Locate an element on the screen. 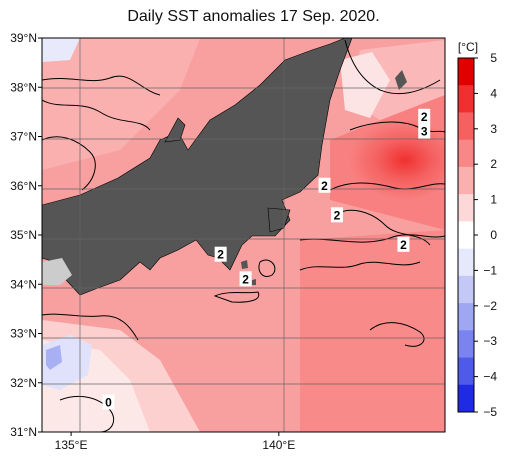 This screenshot has width=507, height=456. lat-label: 31°N is located at coordinates (23, 432).